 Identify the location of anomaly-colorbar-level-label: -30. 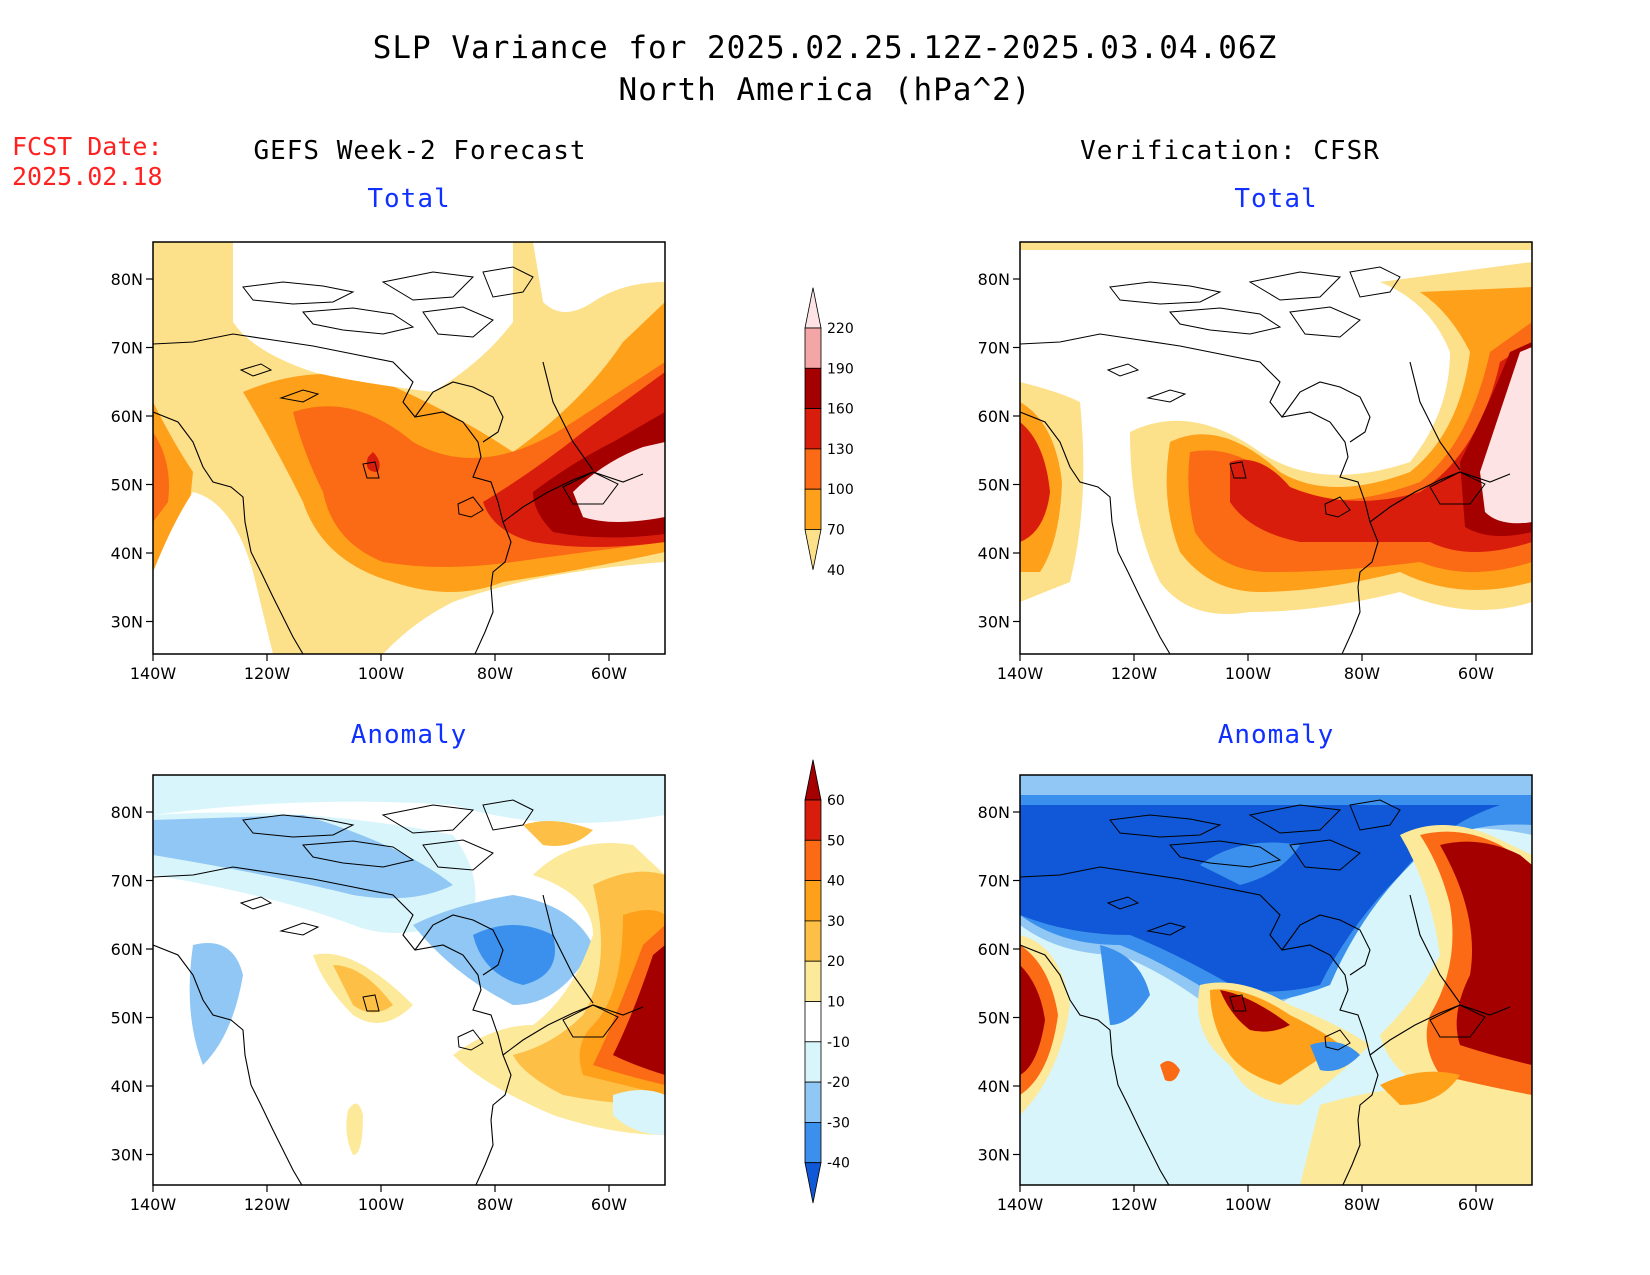
(838, 1123).